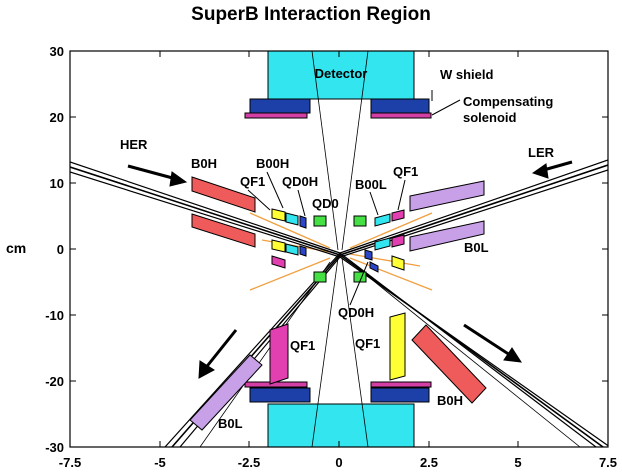  Describe the element at coordinates (204, 163) in the screenshot. I see `label-b0h-top: B0H` at that location.